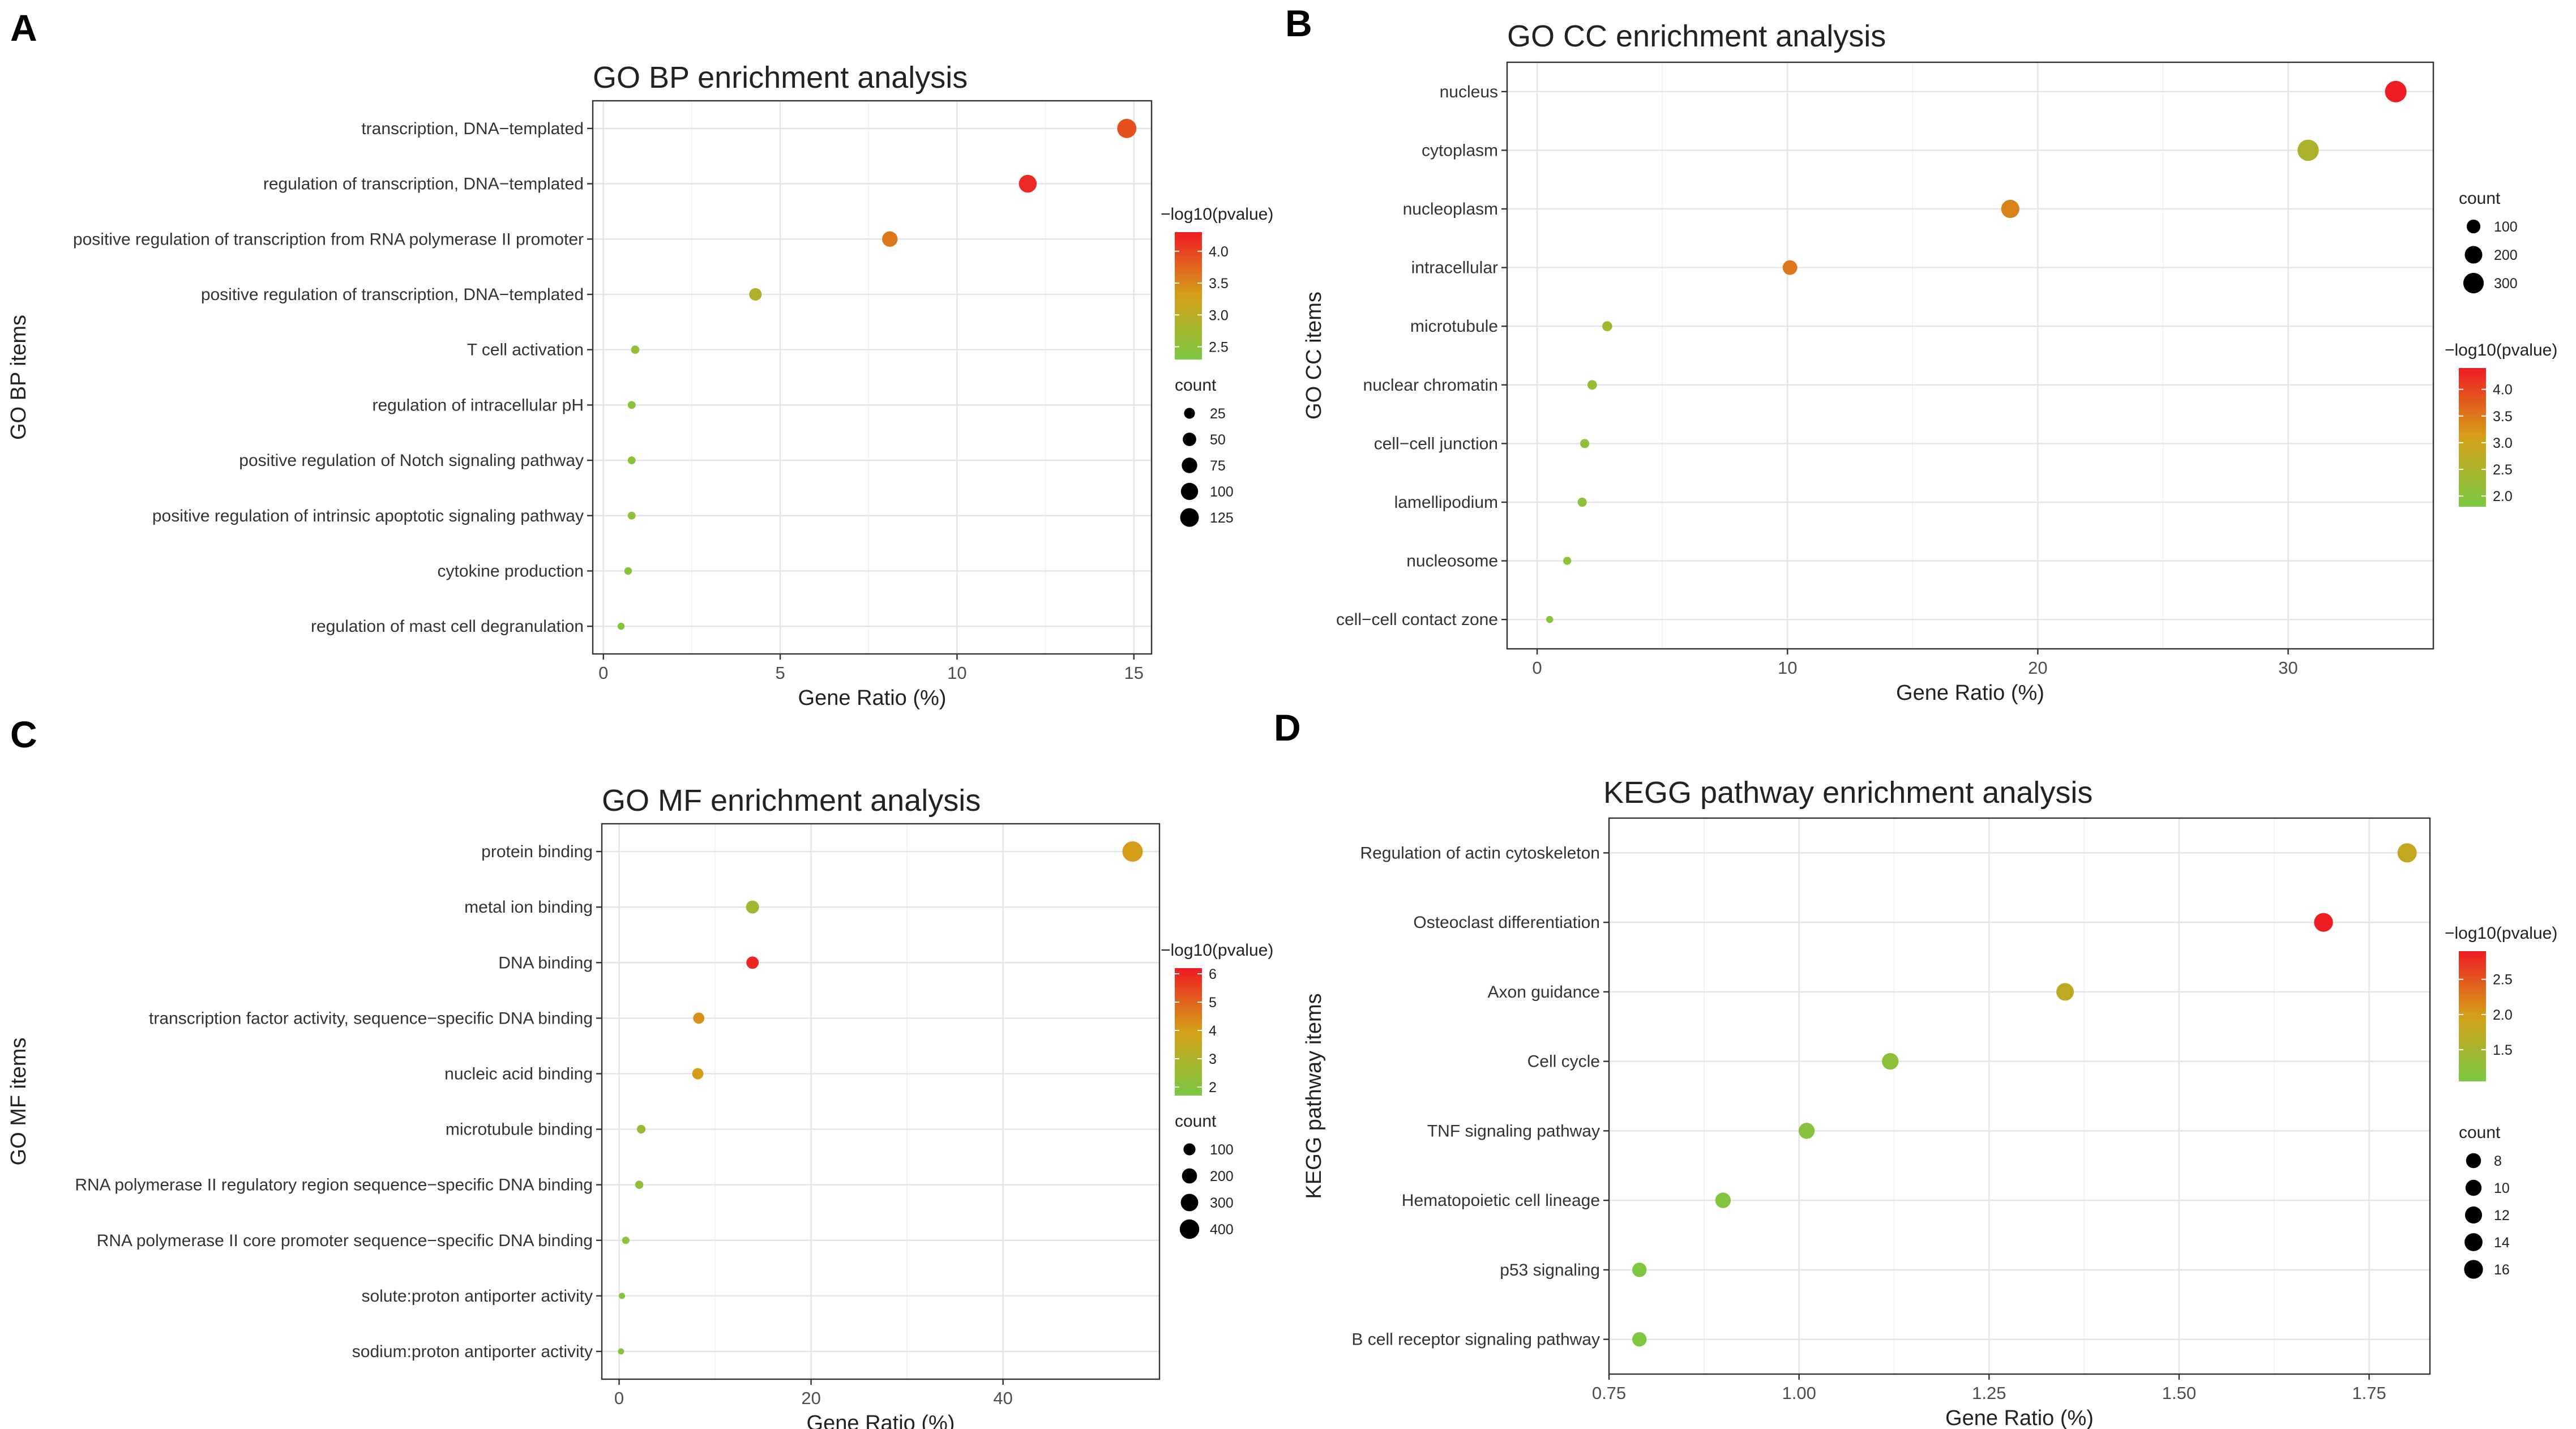 Image resolution: width=2576 pixels, height=1429 pixels. Describe the element at coordinates (2503, 980) in the screenshot. I see `kegg-colorbar-label: 2.5` at that location.